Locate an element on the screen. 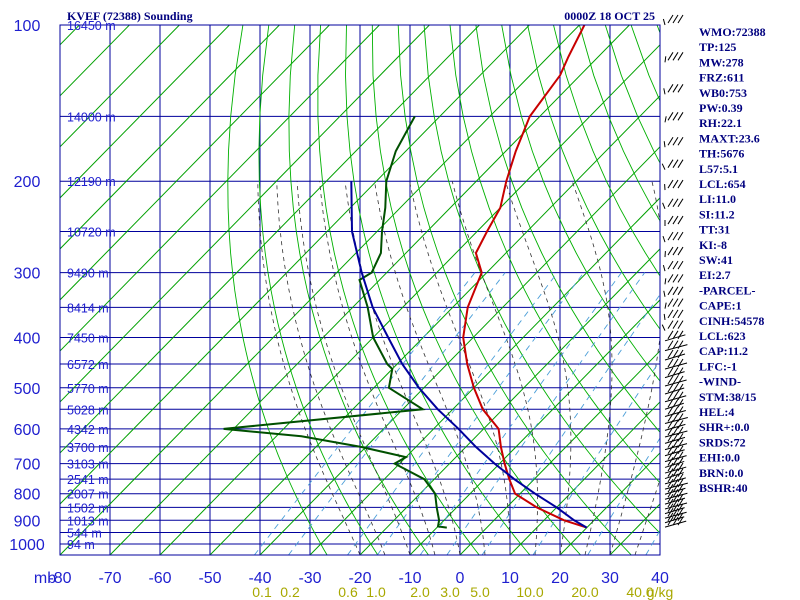 The image size is (800, 600). stat-line: TP:125 is located at coordinates (717, 47).